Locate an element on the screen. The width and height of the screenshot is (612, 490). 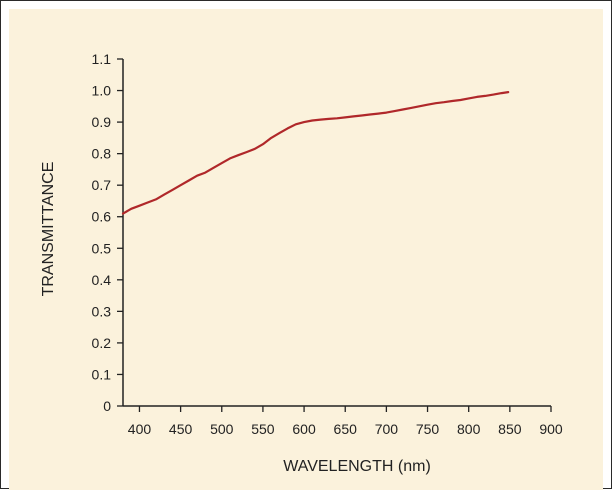
x-tick-label: 800 is located at coordinates (469, 429).